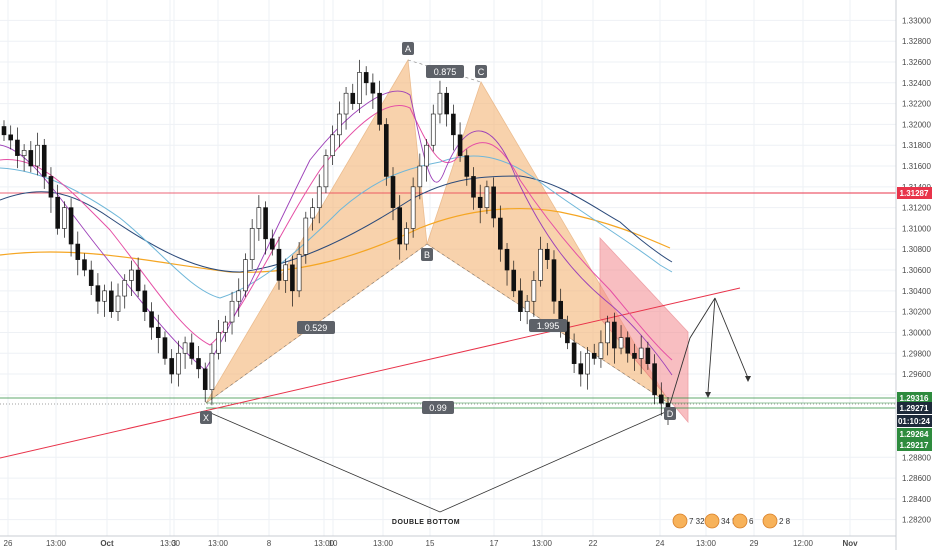 Image resolution: width=932 pixels, height=555 pixels. Describe the element at coordinates (916, 374) in the screenshot. I see `price-tick-label: 1.29600` at that location.